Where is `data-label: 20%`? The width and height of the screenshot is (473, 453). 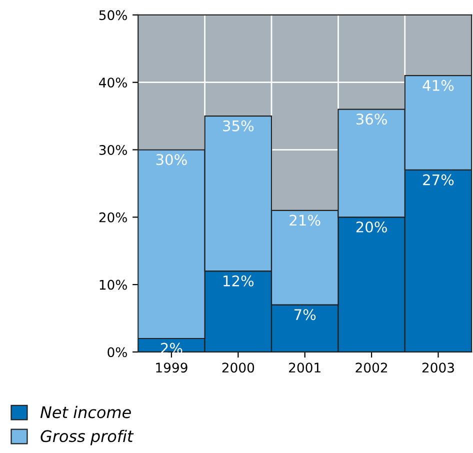 data-label: 20% is located at coordinates (371, 226).